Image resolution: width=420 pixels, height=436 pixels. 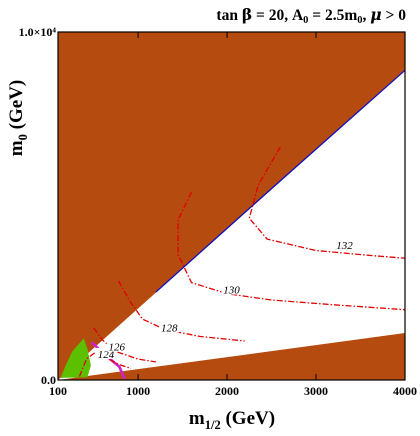 What do you see at coordinates (48, 380) in the screenshot?
I see `y-tick-label: 0.0` at bounding box center [48, 380].